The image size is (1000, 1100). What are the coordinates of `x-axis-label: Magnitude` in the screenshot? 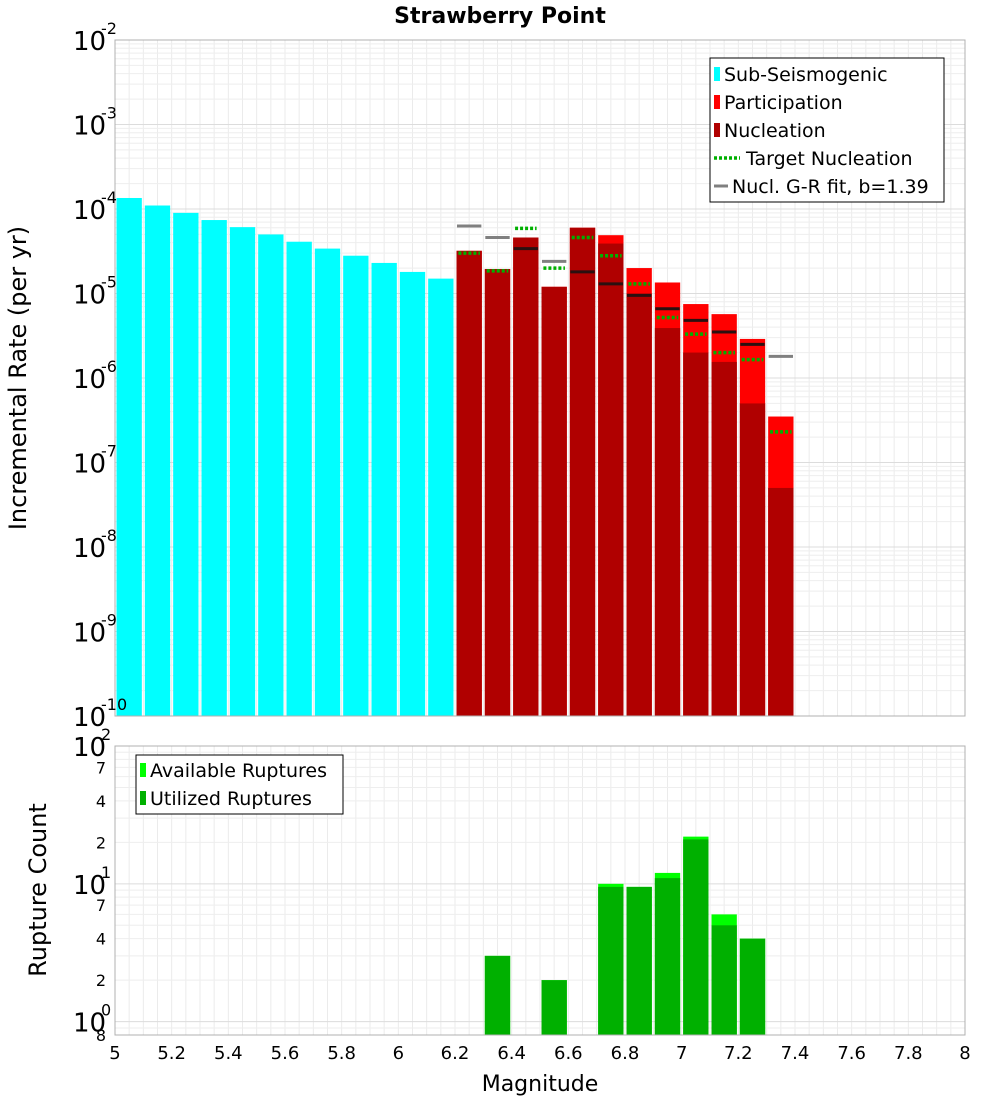 It's located at (540, 1084).